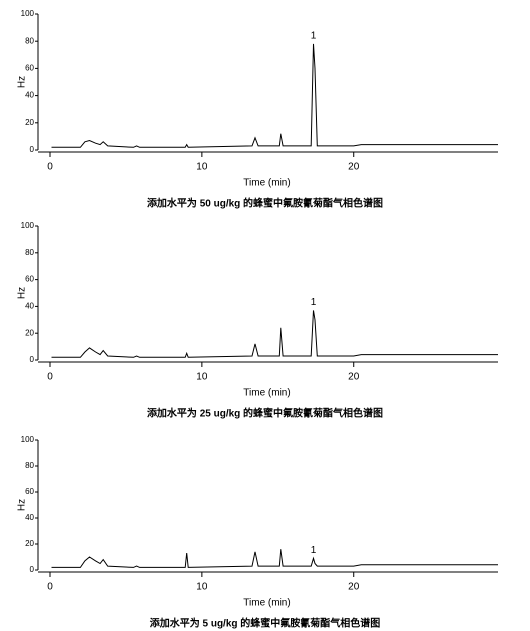 The width and height of the screenshot is (530, 631). What do you see at coordinates (265, 203) in the screenshot?
I see `chart-title: 添加水平为 50 ug/kg 的蜂蜜中氟胺氰菊酯气相色谱图` at bounding box center [265, 203].